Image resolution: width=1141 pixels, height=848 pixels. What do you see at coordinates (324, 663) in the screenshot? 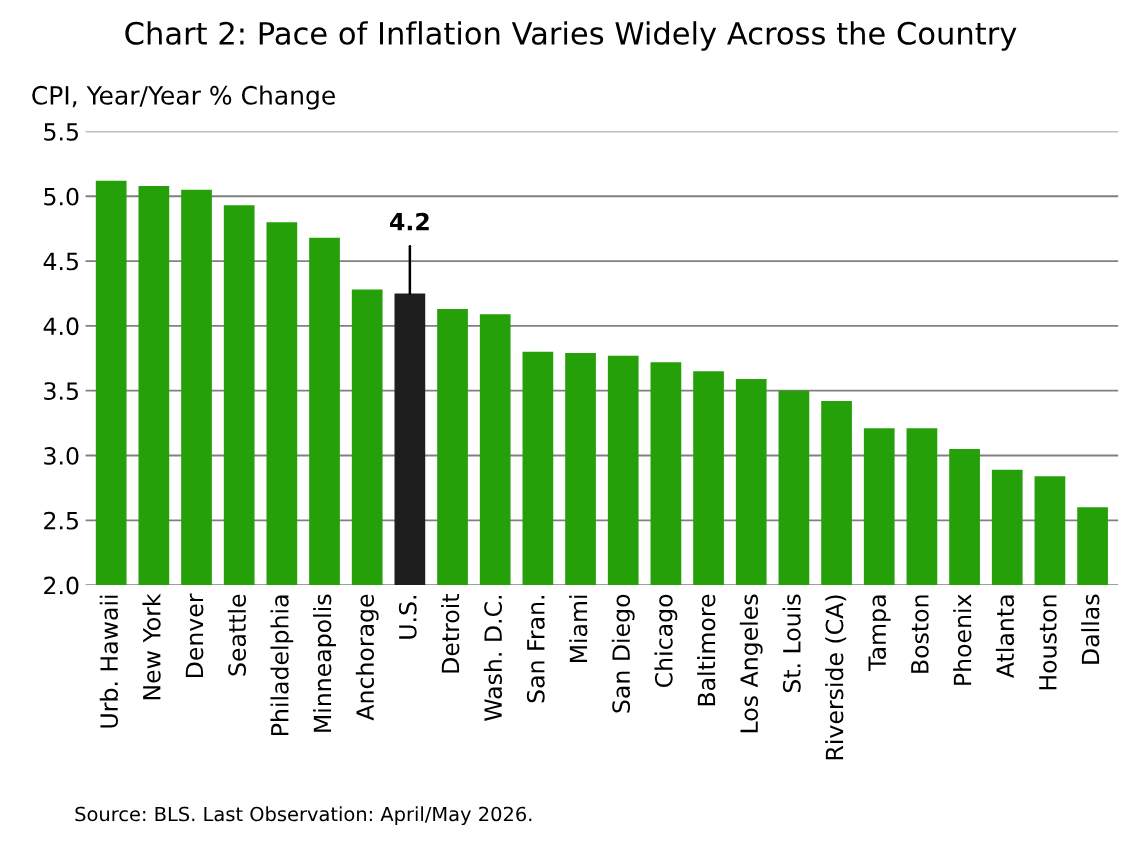
I see `x-tick-label: Minneapolis` at bounding box center [324, 663].